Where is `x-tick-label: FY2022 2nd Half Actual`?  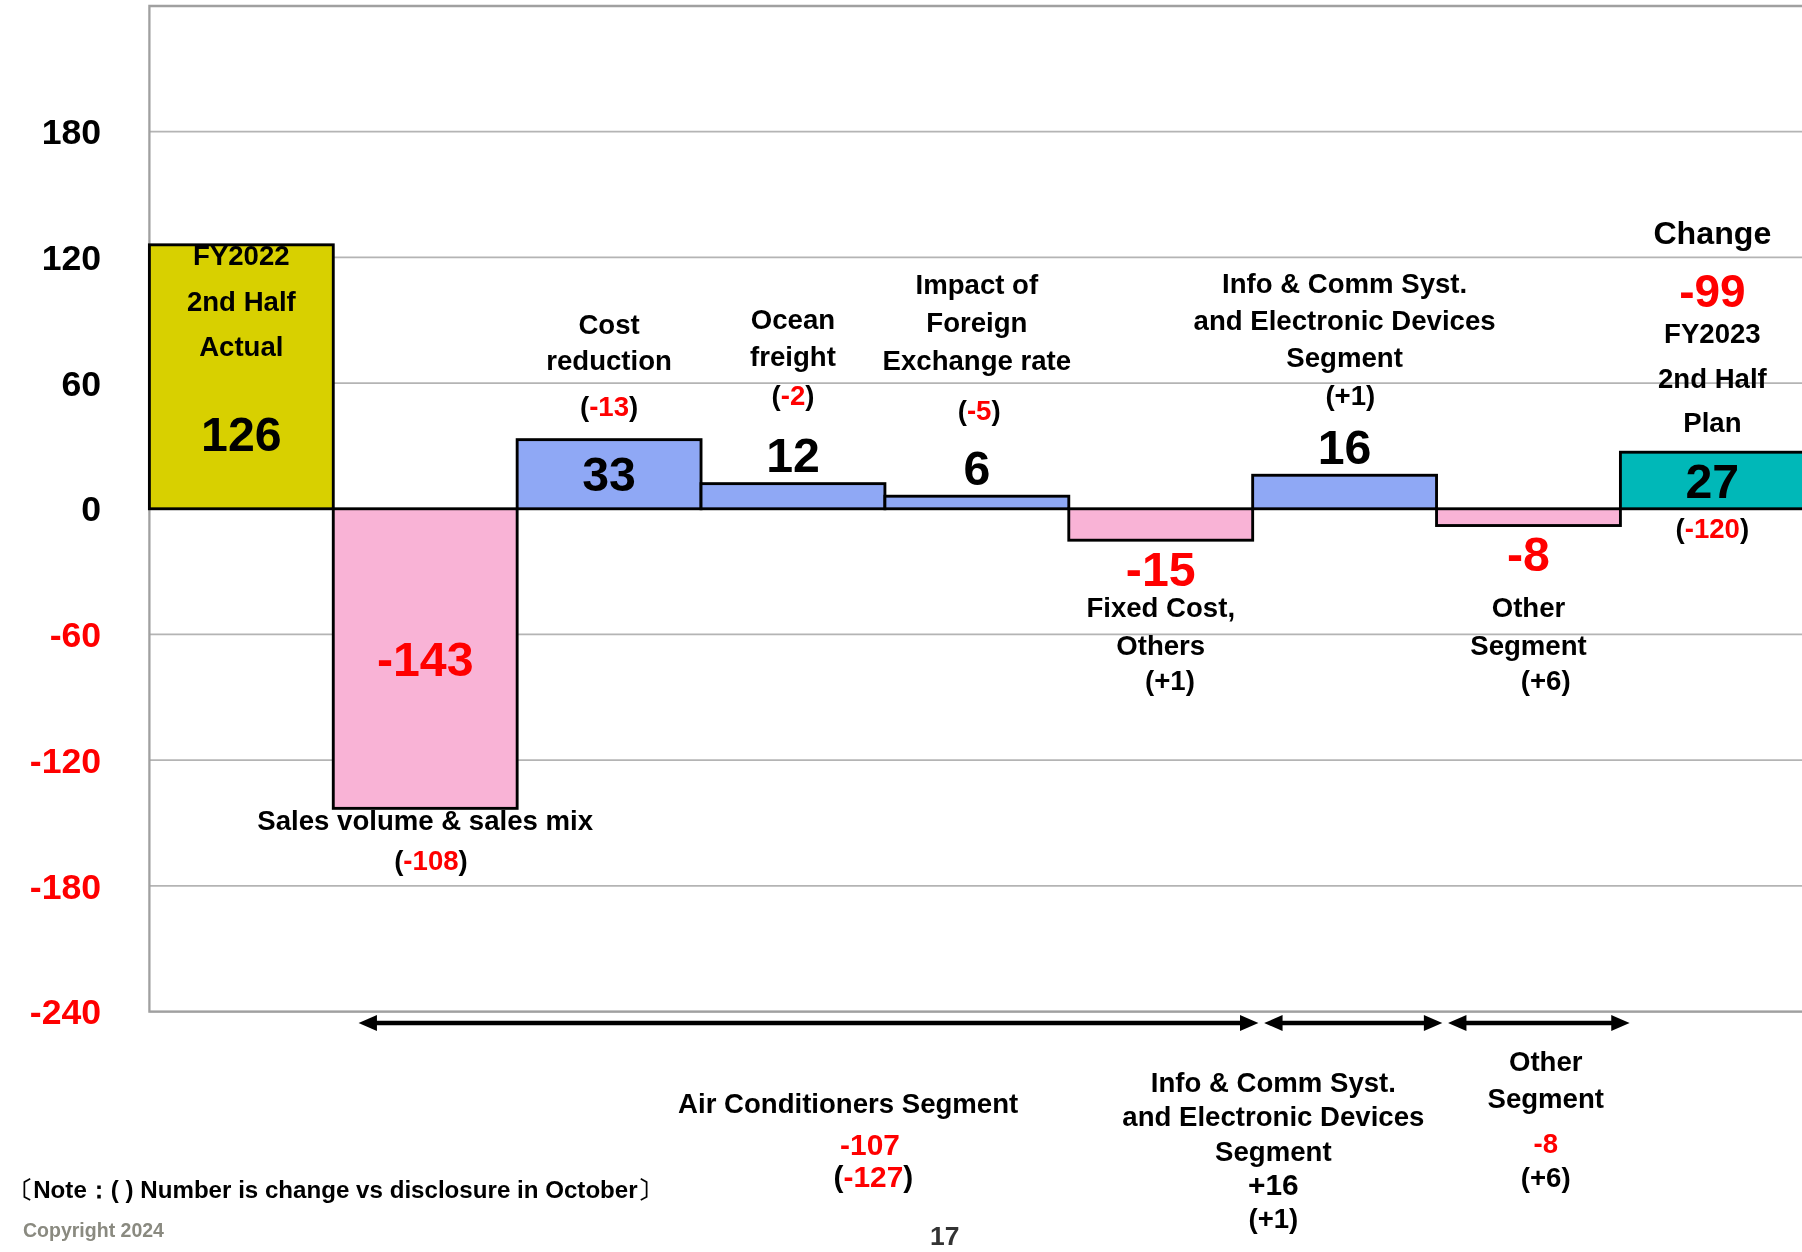
x-tick-label: FY2022 2nd Half Actual is located at coordinates (241, 301).